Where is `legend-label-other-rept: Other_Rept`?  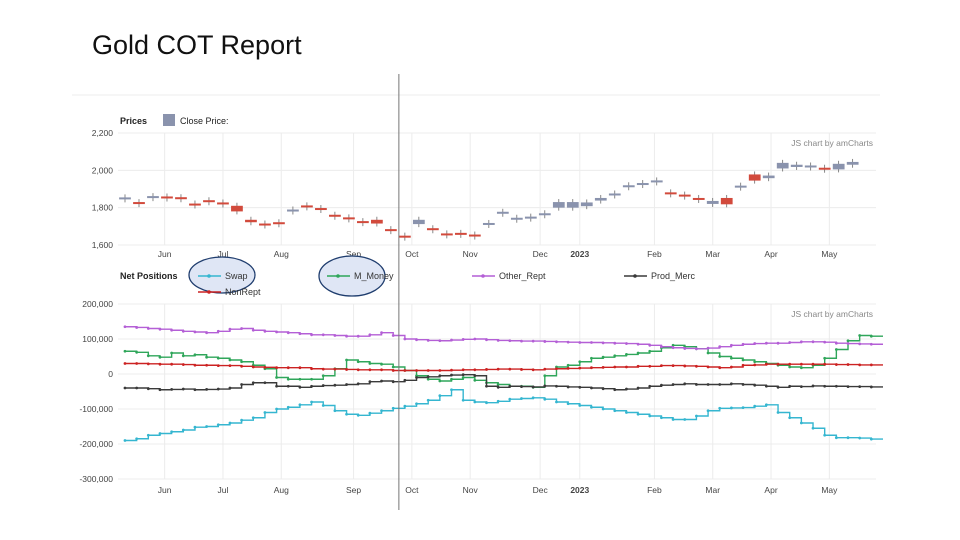 legend-label-other-rept: Other_Rept is located at coordinates (522, 276).